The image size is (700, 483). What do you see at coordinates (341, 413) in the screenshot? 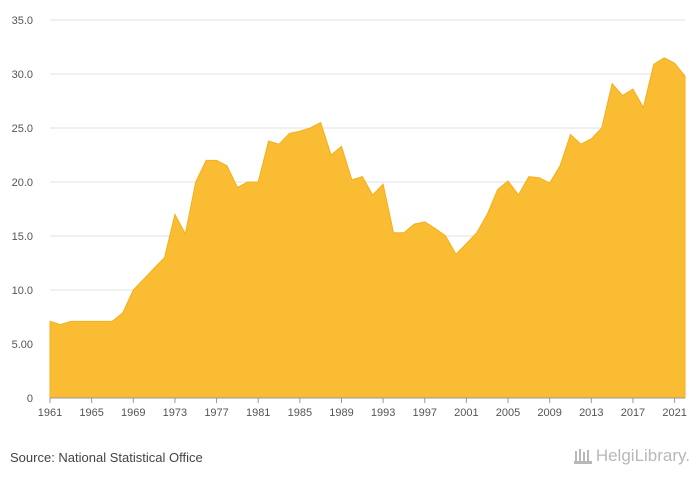
I see `x-tick-label: 1989` at bounding box center [341, 413].